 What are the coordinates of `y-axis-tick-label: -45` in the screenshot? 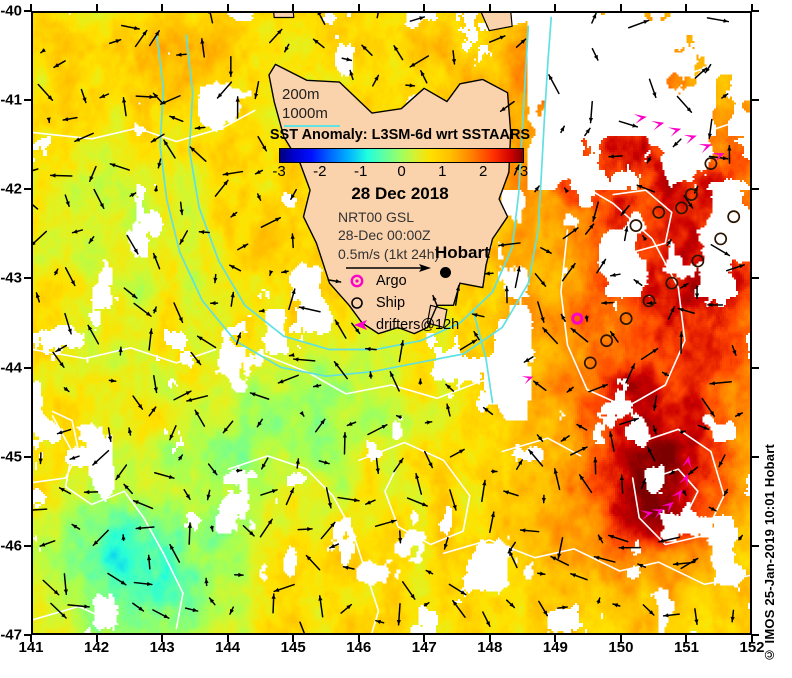 It's located at (11, 457).